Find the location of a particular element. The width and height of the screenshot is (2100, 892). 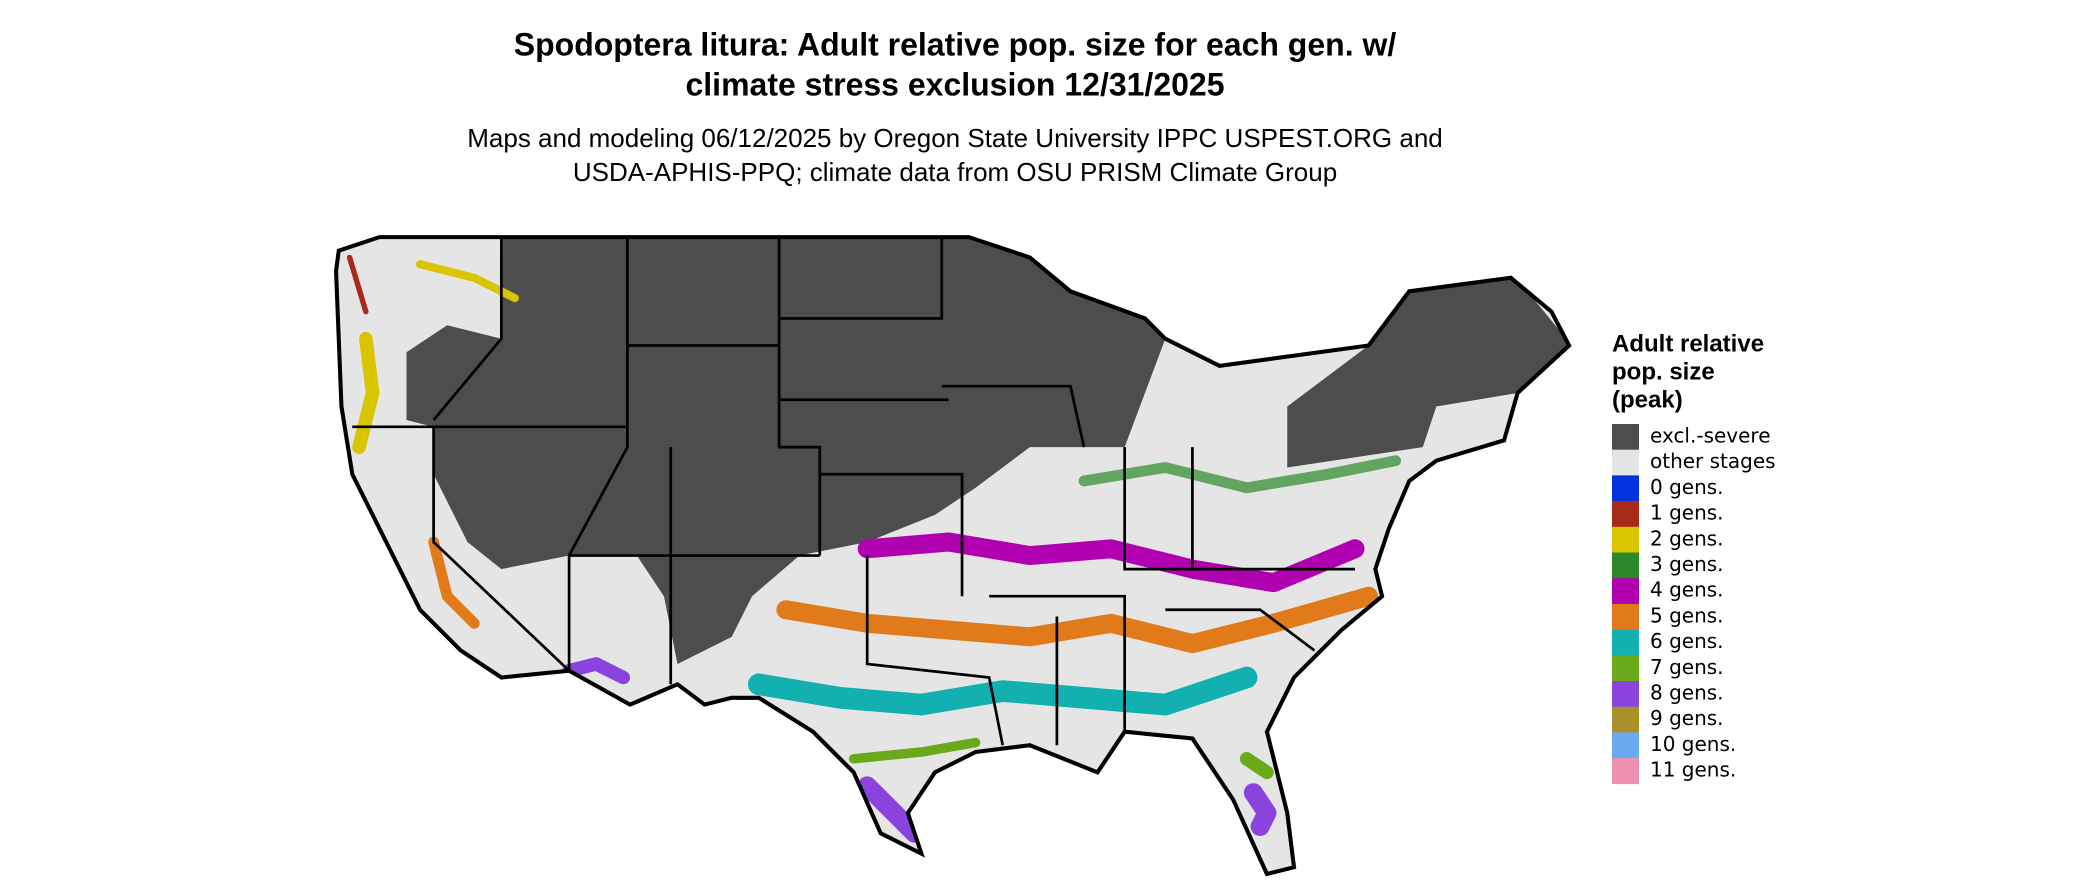

excluded-region is located at coordinates (1428, 369).